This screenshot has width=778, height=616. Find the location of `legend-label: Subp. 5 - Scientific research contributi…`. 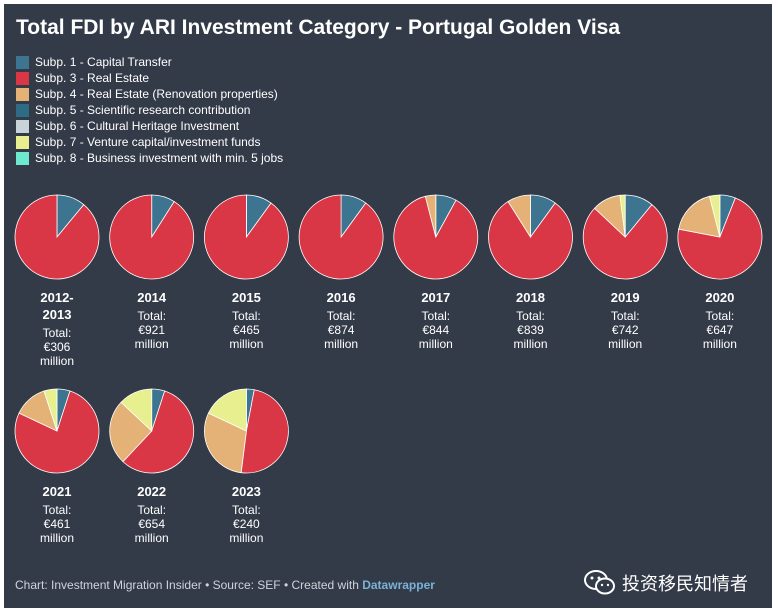

legend-label: Subp. 5 - Scientific research contributi… is located at coordinates (143, 110).